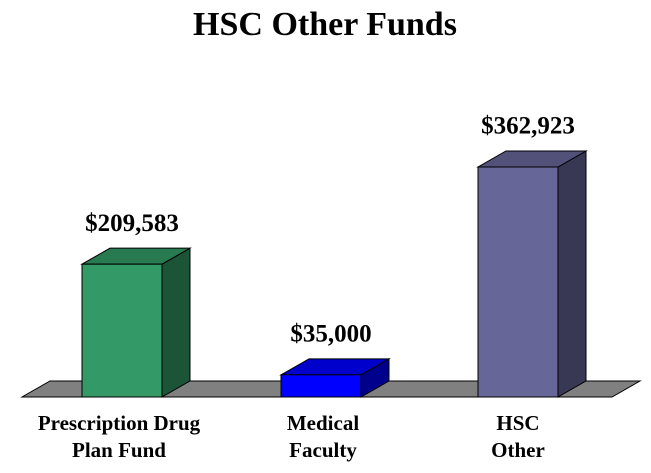  What do you see at coordinates (325, 24) in the screenshot?
I see `chart-title: HSC Other Funds` at bounding box center [325, 24].